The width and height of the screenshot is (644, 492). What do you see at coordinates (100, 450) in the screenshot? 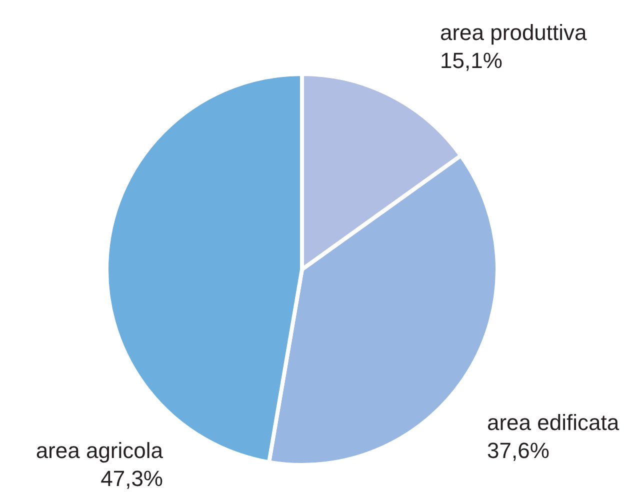
I see `slice-label: area agricola` at bounding box center [100, 450].